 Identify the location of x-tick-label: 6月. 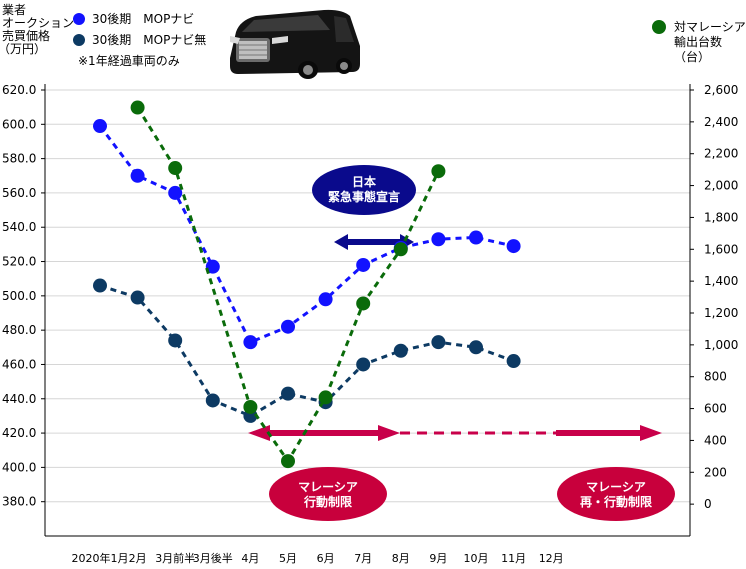
(326, 558).